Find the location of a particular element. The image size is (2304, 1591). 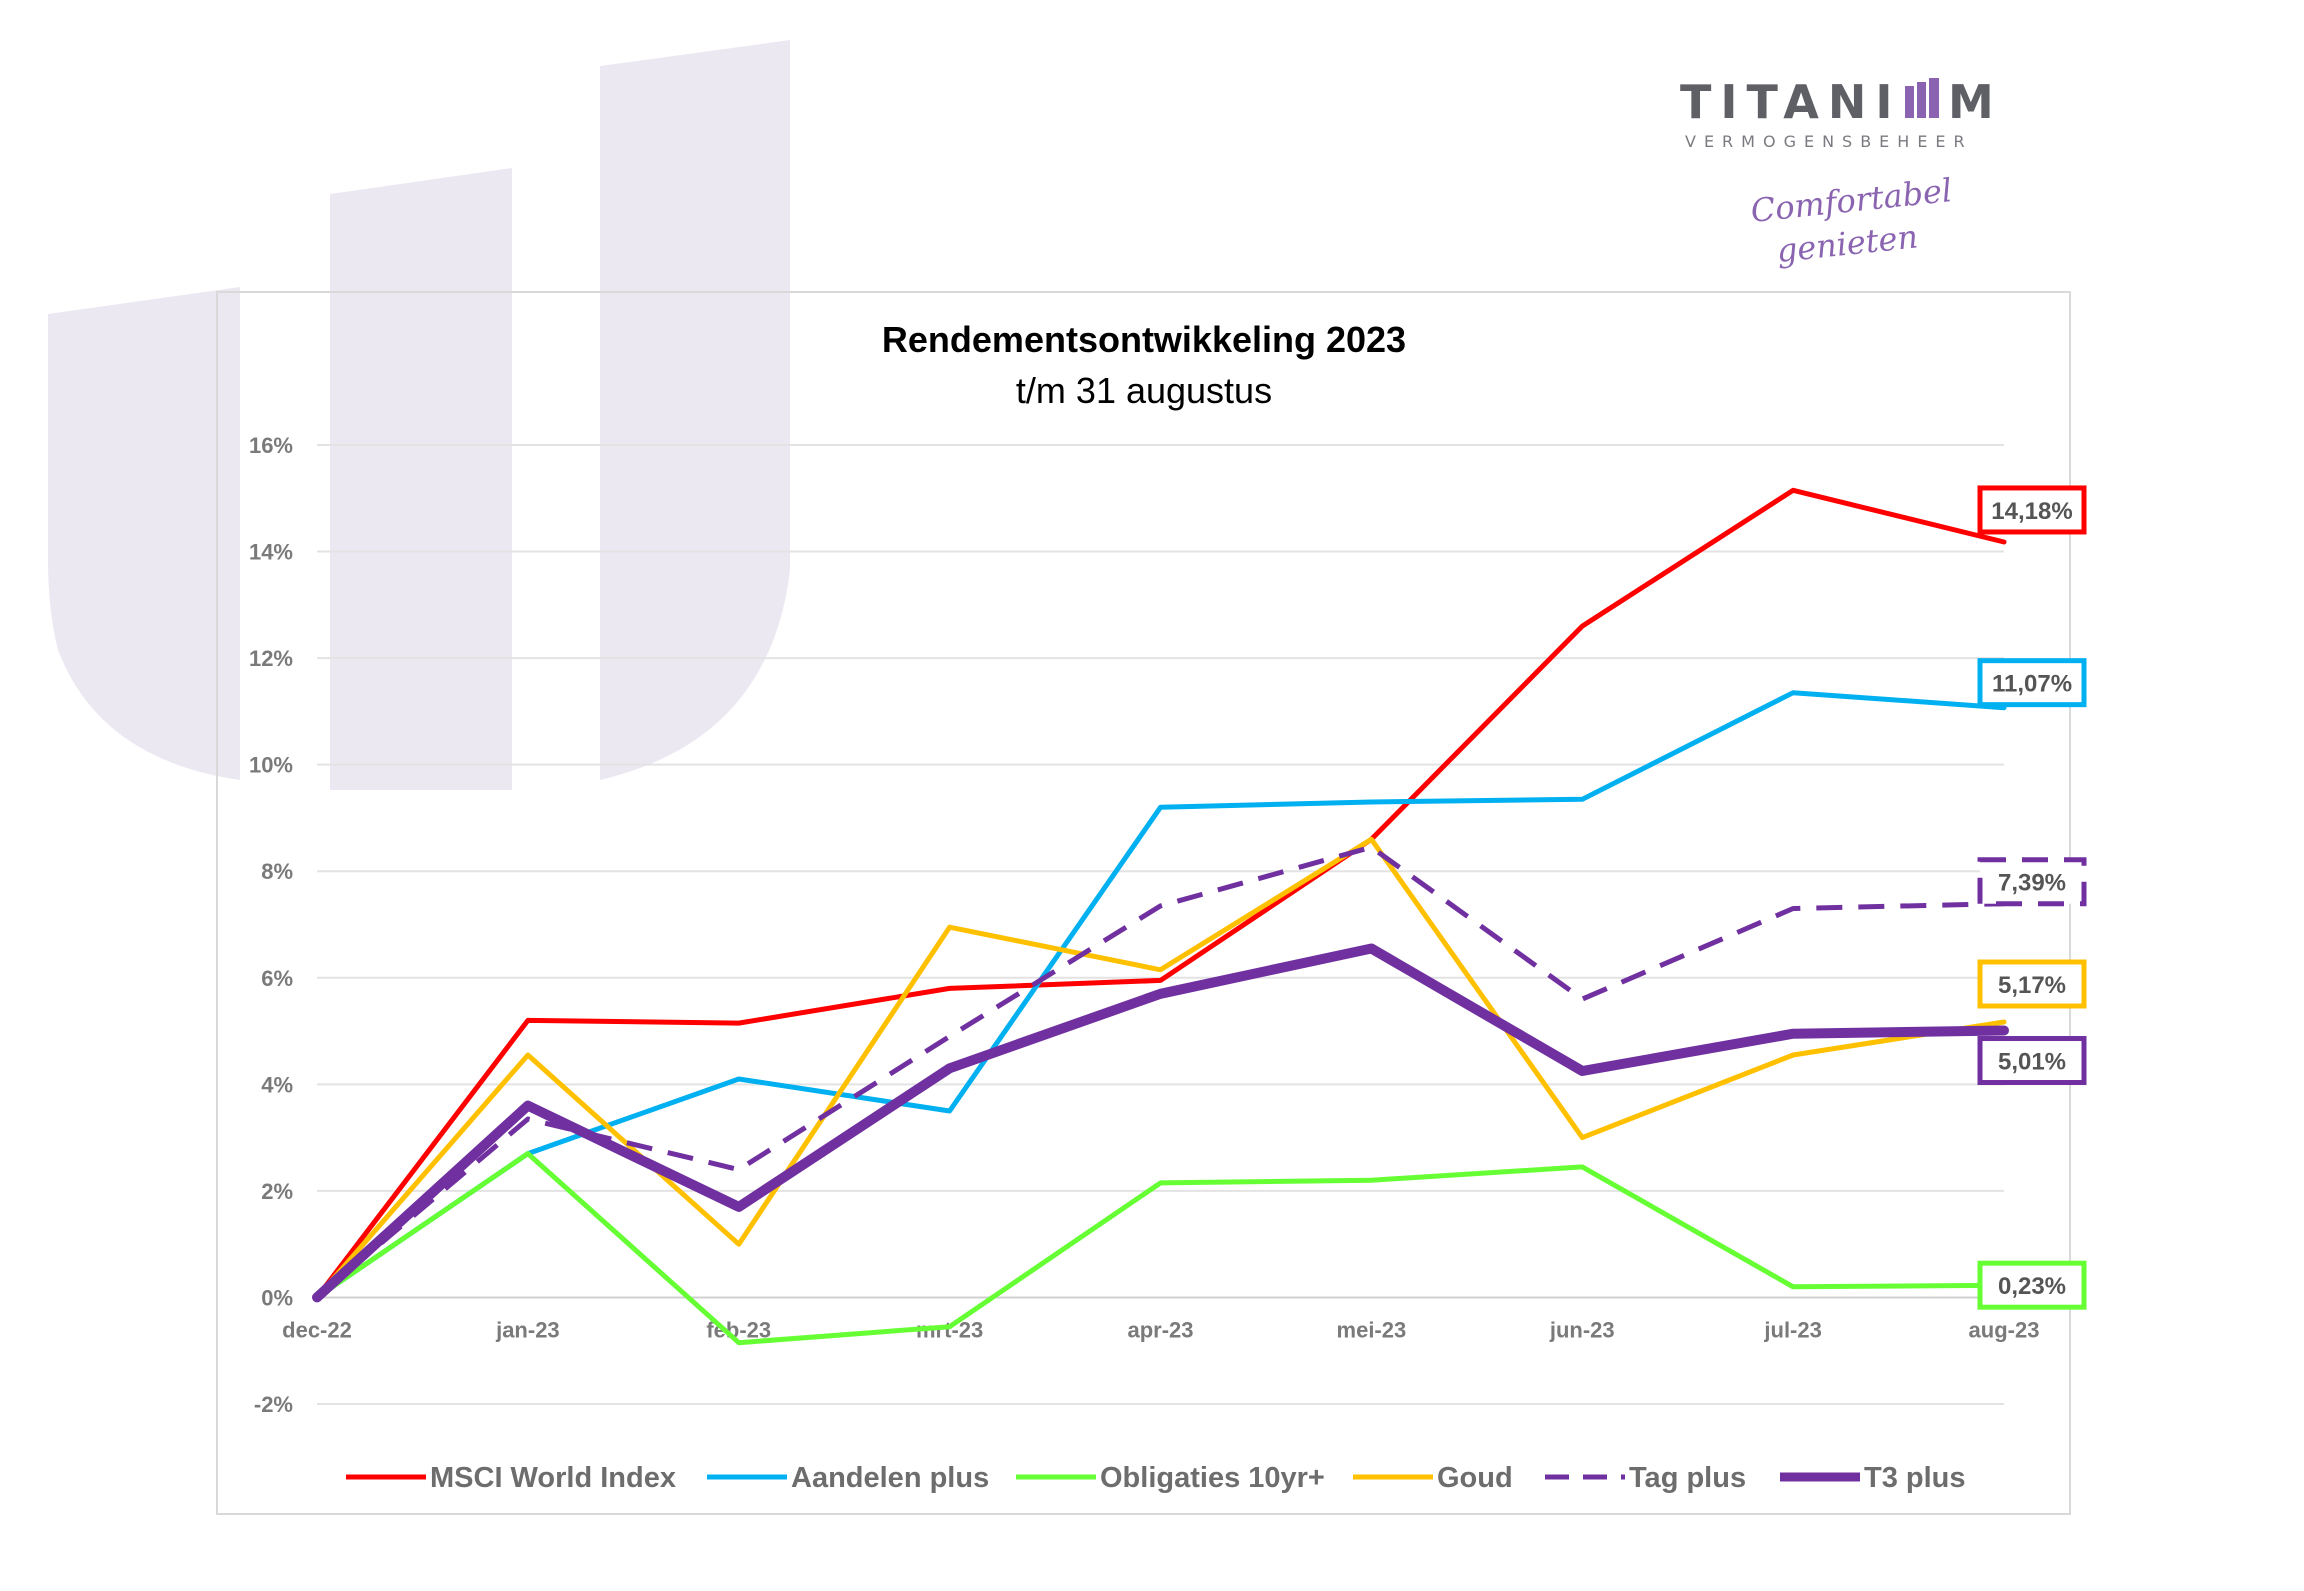

end-label-msci-world-index: 14,18% is located at coordinates (2032, 510).